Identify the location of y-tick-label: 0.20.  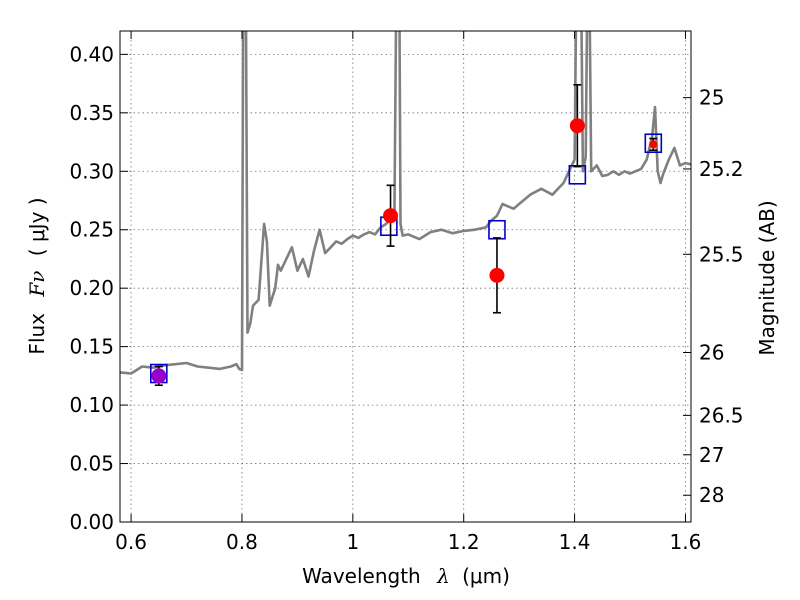
(91, 288).